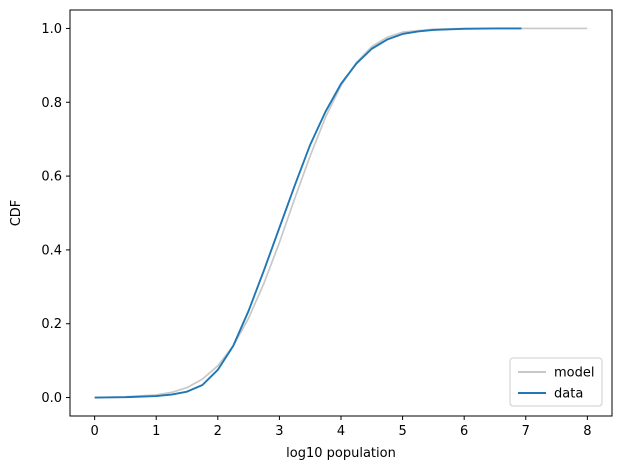 The image size is (630, 470). I want to click on x-tick-label: 0, so click(94, 431).